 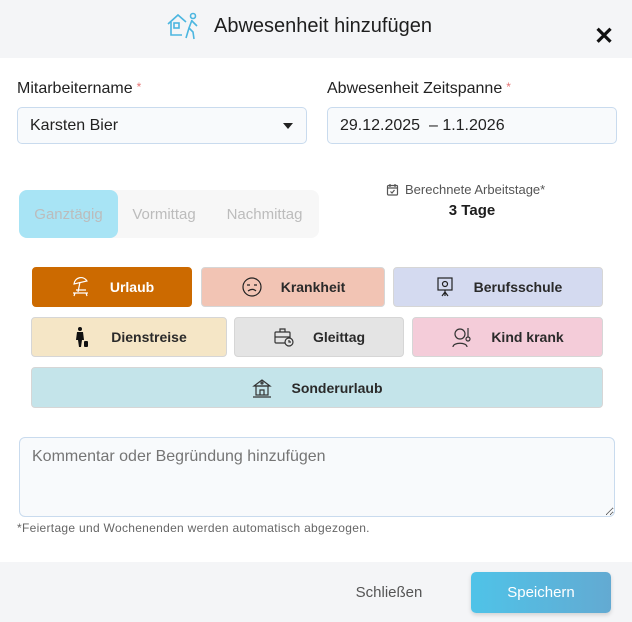 I want to click on day-part-nachmittag: Nachmittag, so click(x=264, y=214).